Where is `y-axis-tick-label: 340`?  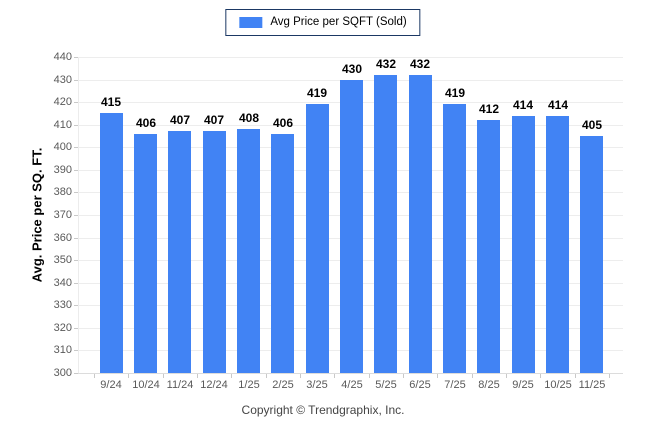
y-axis-tick-label: 340 is located at coordinates (62, 283).